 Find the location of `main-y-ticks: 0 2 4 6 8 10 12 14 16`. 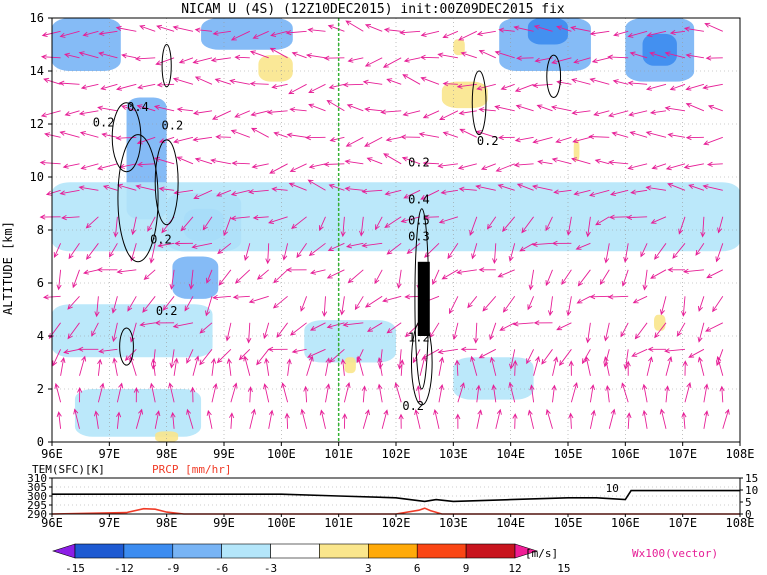

main-y-ticks: 0 2 4 6 8 10 12 14 16 is located at coordinates (41, 230).